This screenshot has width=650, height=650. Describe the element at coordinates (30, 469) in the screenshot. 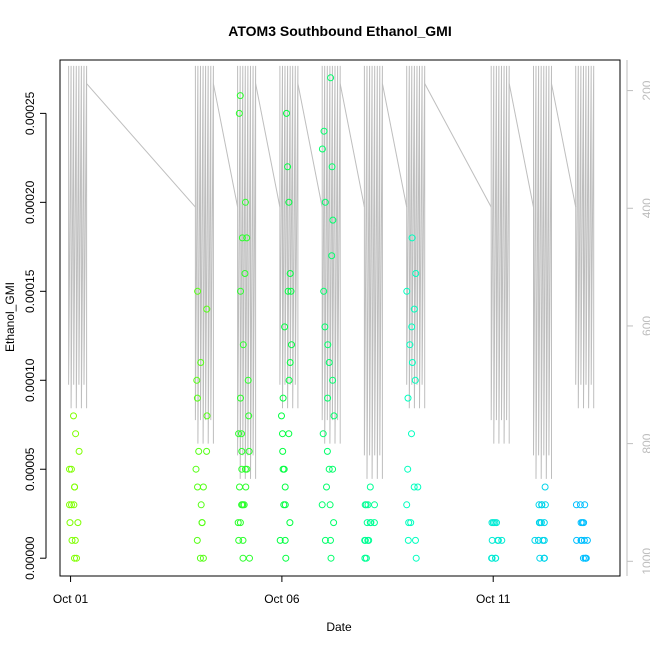

I see `y-tick-label: 0.00005` at that location.